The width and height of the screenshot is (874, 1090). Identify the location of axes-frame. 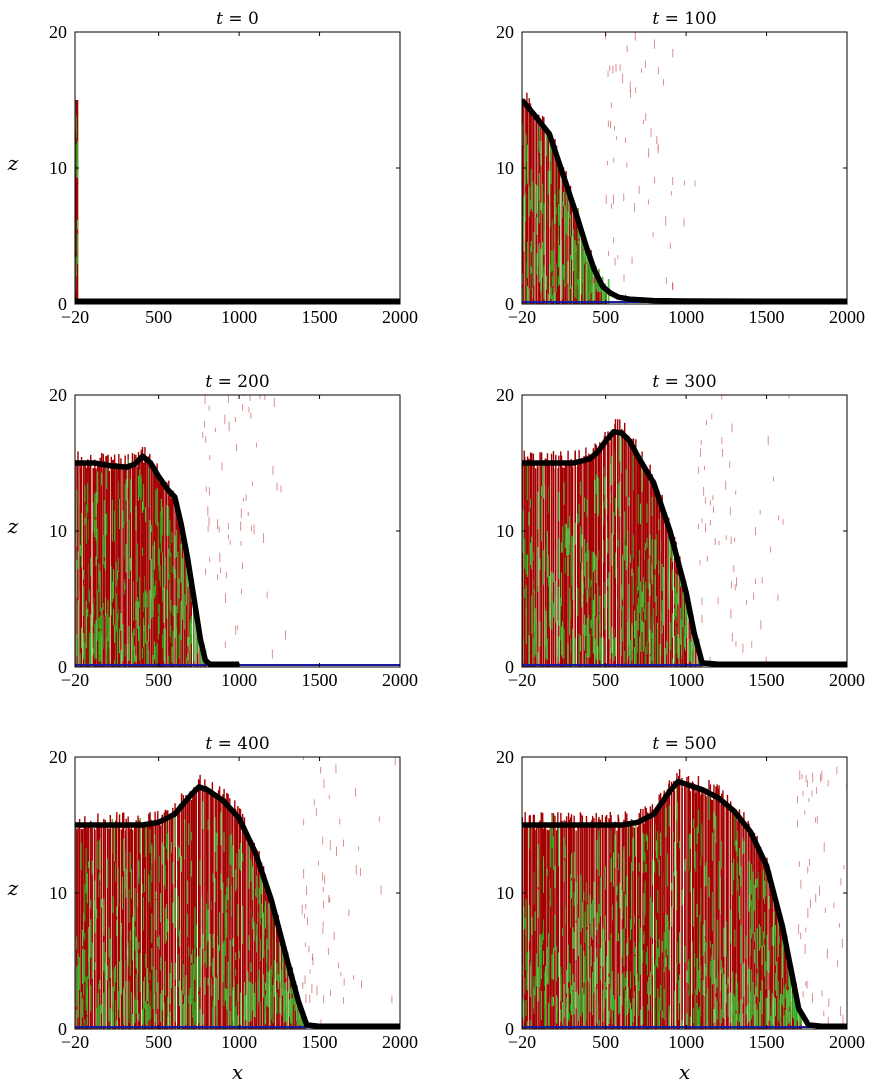
(237, 168).